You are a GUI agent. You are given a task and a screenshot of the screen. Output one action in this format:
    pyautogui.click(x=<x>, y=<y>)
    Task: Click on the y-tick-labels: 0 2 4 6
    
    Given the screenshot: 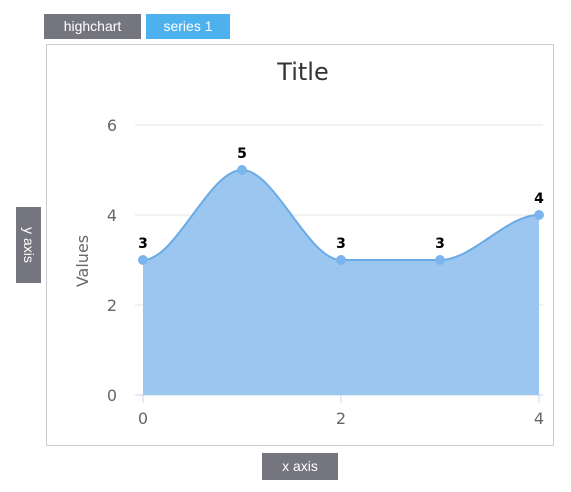 What is the action you would take?
    pyautogui.click(x=112, y=260)
    